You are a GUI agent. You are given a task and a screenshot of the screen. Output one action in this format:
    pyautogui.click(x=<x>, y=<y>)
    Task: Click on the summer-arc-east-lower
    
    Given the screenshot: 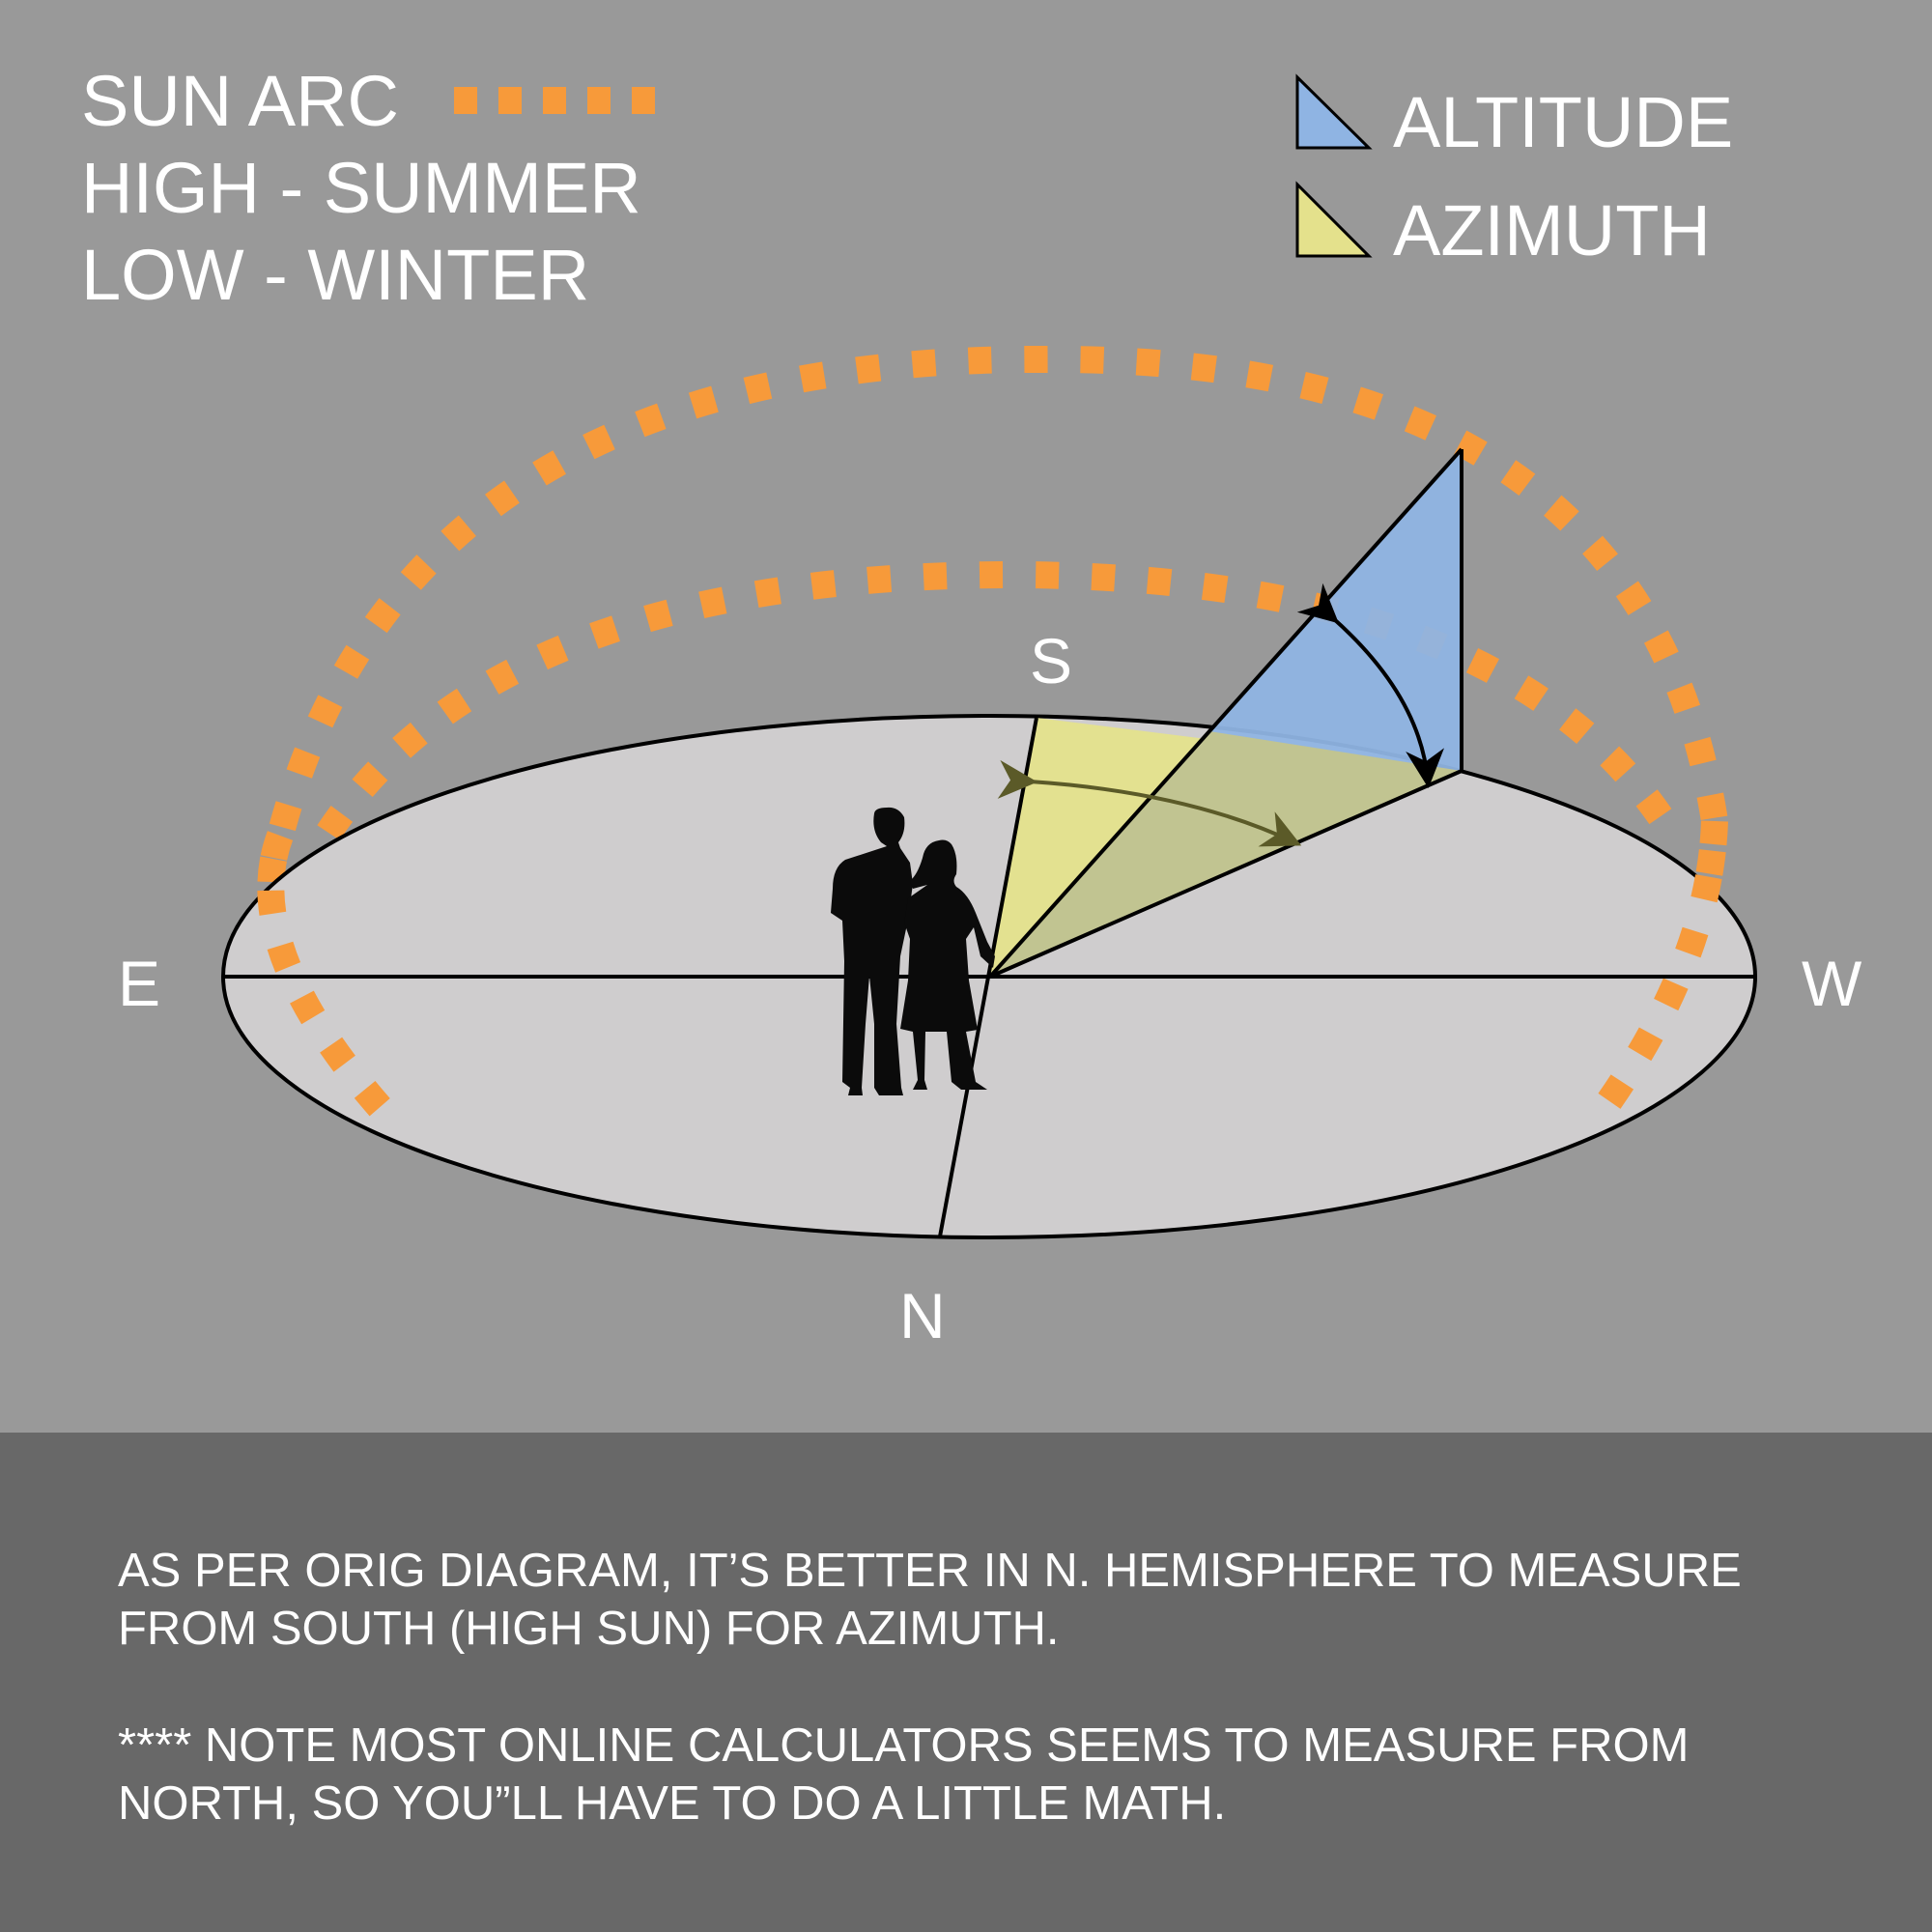 What is the action you would take?
    pyautogui.click(x=332, y=983)
    